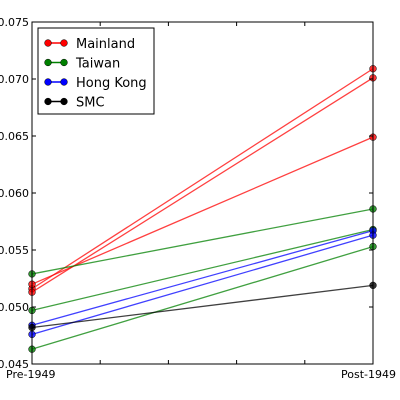 The width and height of the screenshot is (400, 400). What do you see at coordinates (14, 250) in the screenshot?
I see `y-tick-label: 0.055` at bounding box center [14, 250].